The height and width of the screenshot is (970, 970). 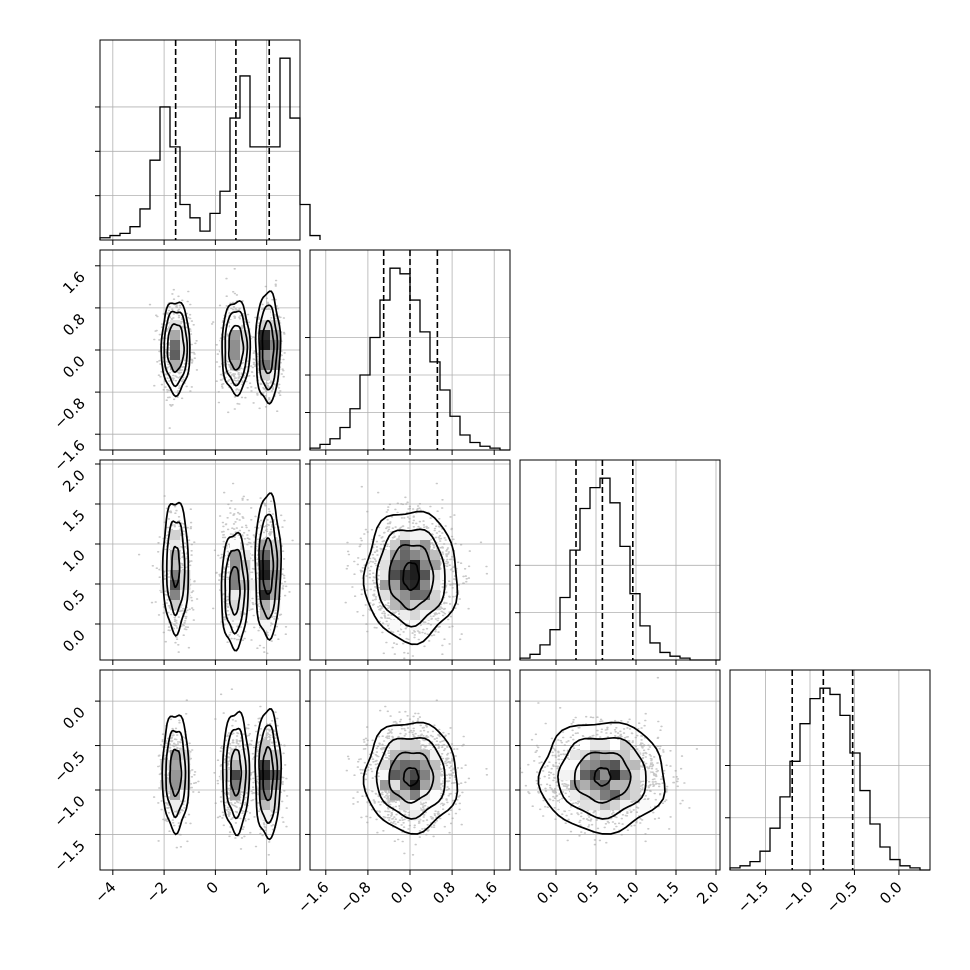 I want to click on xtick-label-0-2: 0, so click(x=212, y=887).